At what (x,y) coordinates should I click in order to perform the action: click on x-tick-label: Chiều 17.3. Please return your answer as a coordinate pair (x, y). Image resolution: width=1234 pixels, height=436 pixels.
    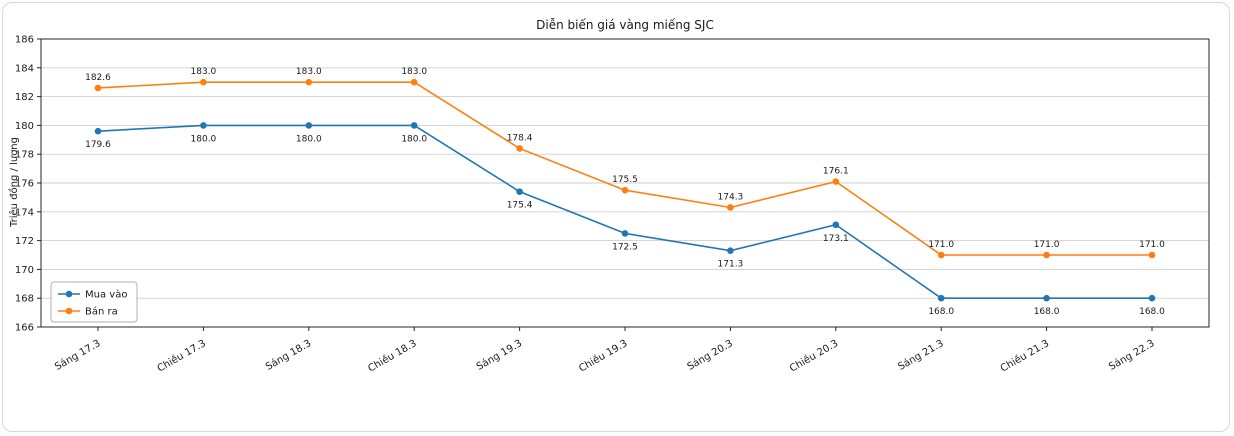
    Looking at the image, I should click on (181, 355).